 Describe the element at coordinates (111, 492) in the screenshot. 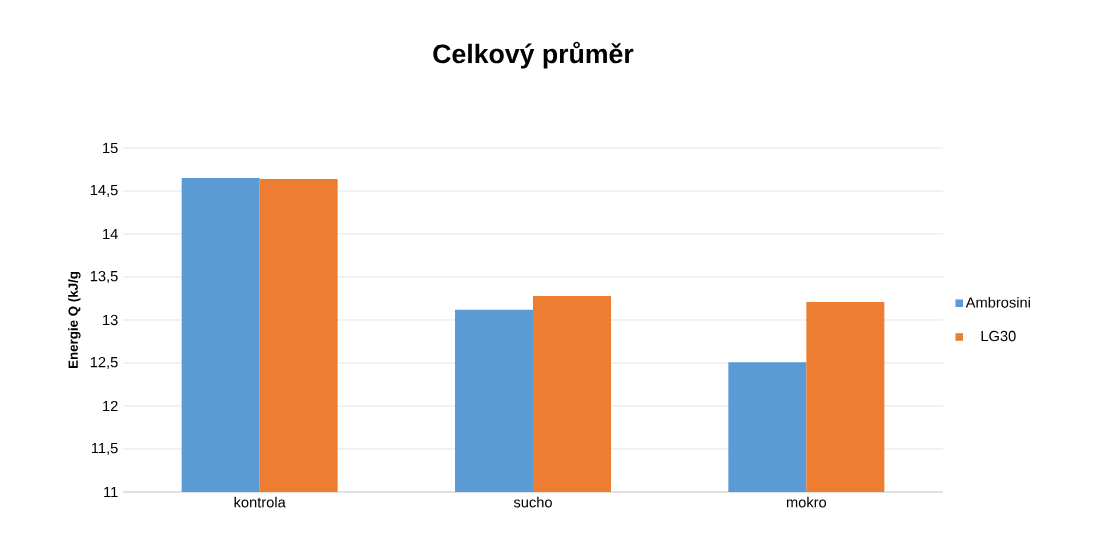

I see `y-tick-label: 11` at that location.